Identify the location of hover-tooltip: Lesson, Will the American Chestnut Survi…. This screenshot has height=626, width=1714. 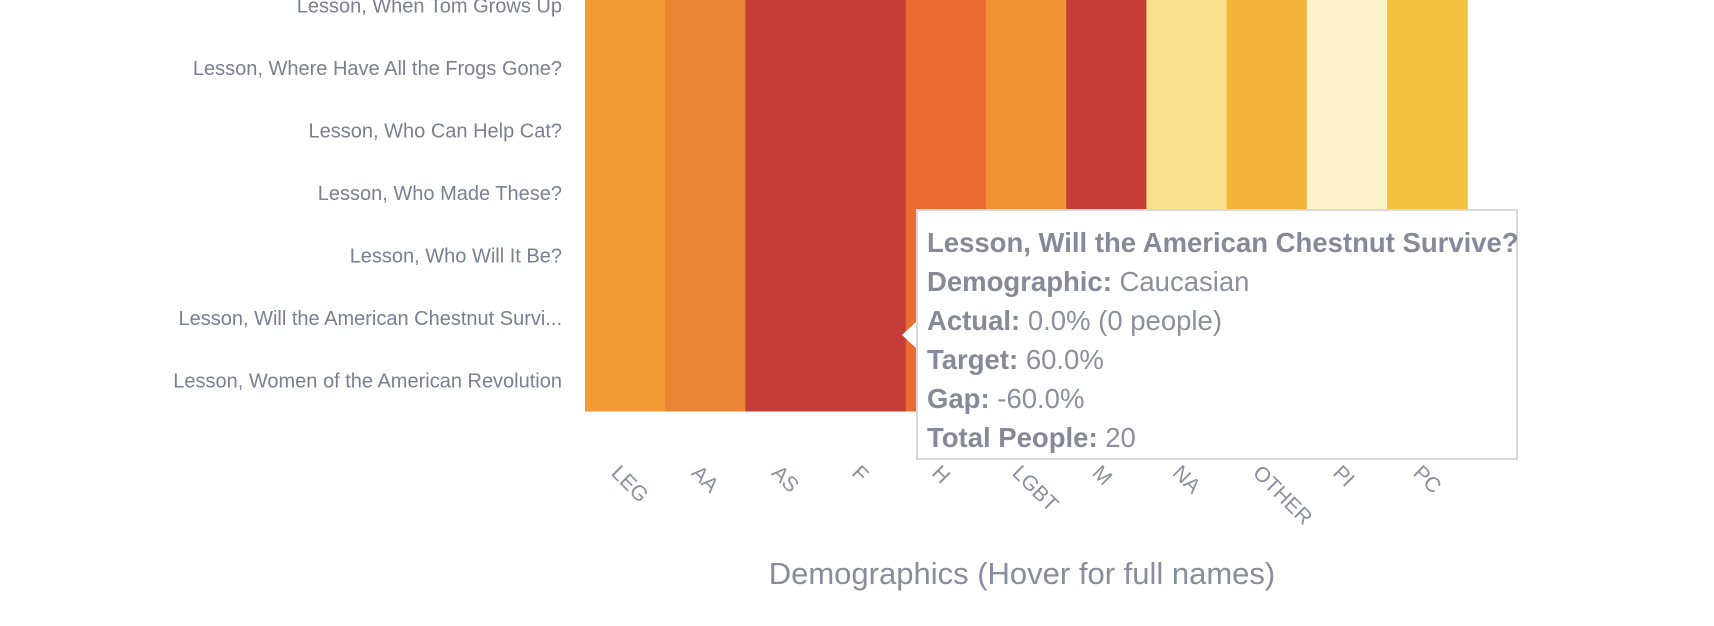
(1217, 334).